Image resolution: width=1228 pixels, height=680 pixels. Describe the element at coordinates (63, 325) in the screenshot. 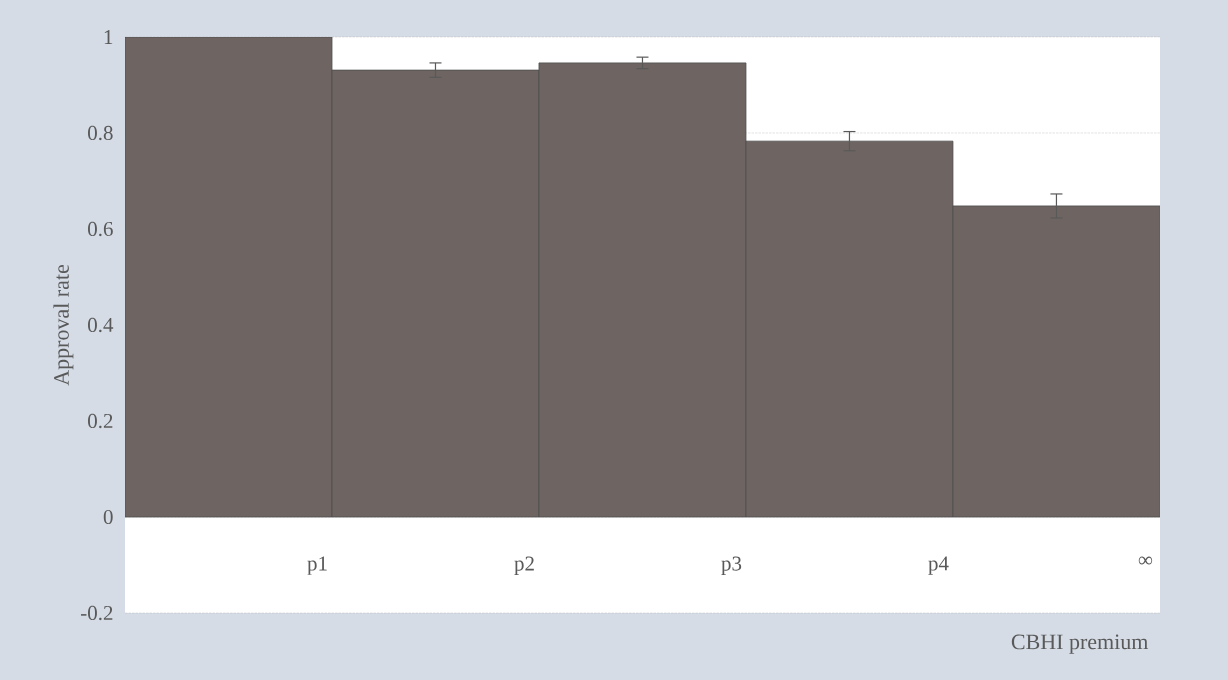

I see `y-axis-title: Approval rate` at that location.